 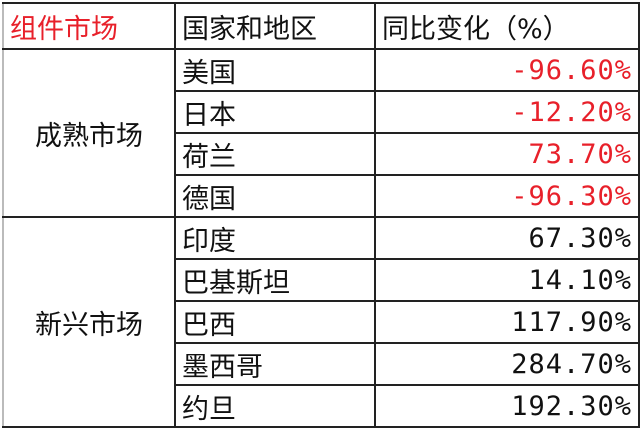 I want to click on table-row: 巴西 117.90%, so click(x=321, y=322).